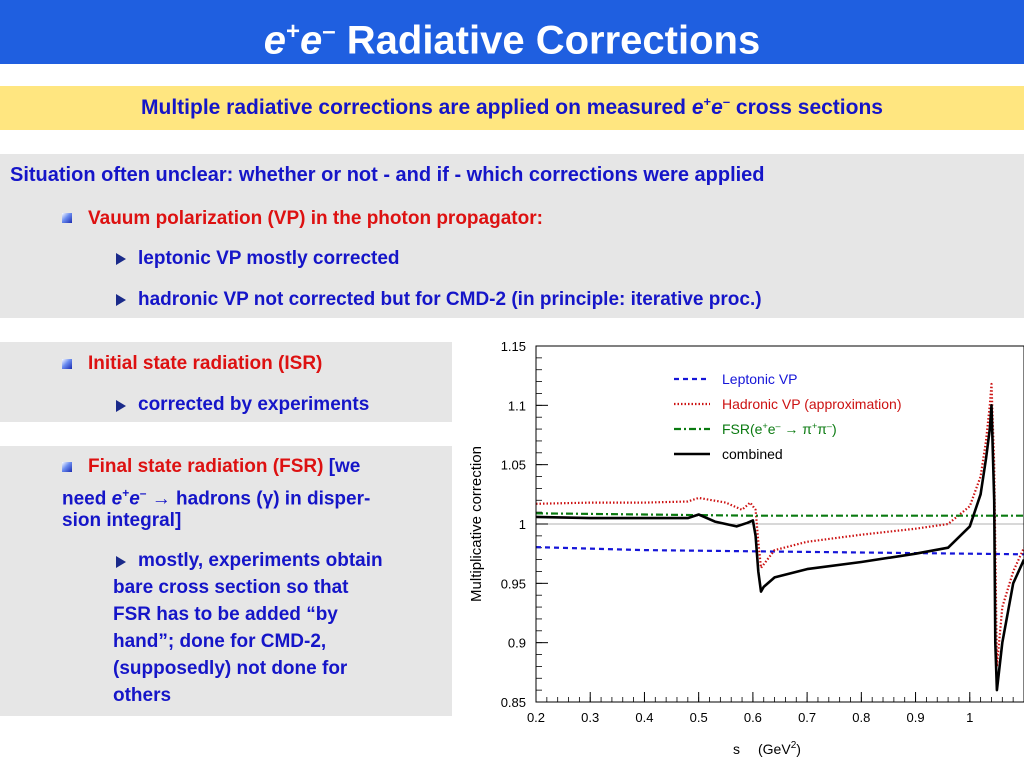 The image size is (1024, 768). What do you see at coordinates (122, 520) in the screenshot?
I see `fsr-bullet-line3: sion integral]` at bounding box center [122, 520].